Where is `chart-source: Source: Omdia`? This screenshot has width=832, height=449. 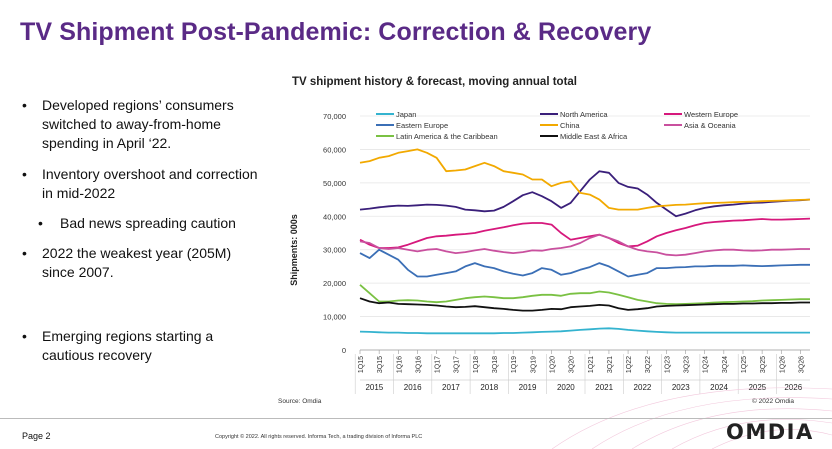 chart-source: Source: Omdia is located at coordinates (300, 401).